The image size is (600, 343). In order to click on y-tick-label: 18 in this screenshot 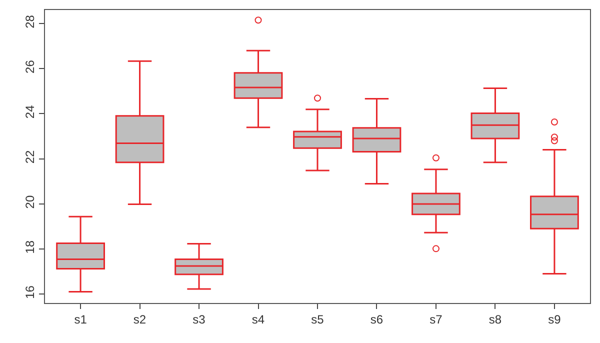, I will do `click(30, 247)`.